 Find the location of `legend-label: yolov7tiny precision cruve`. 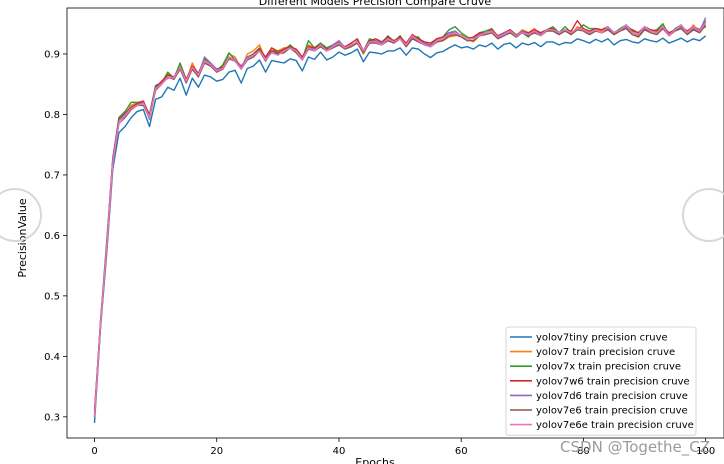

legend-label: yolov7tiny precision cruve is located at coordinates (602, 338).